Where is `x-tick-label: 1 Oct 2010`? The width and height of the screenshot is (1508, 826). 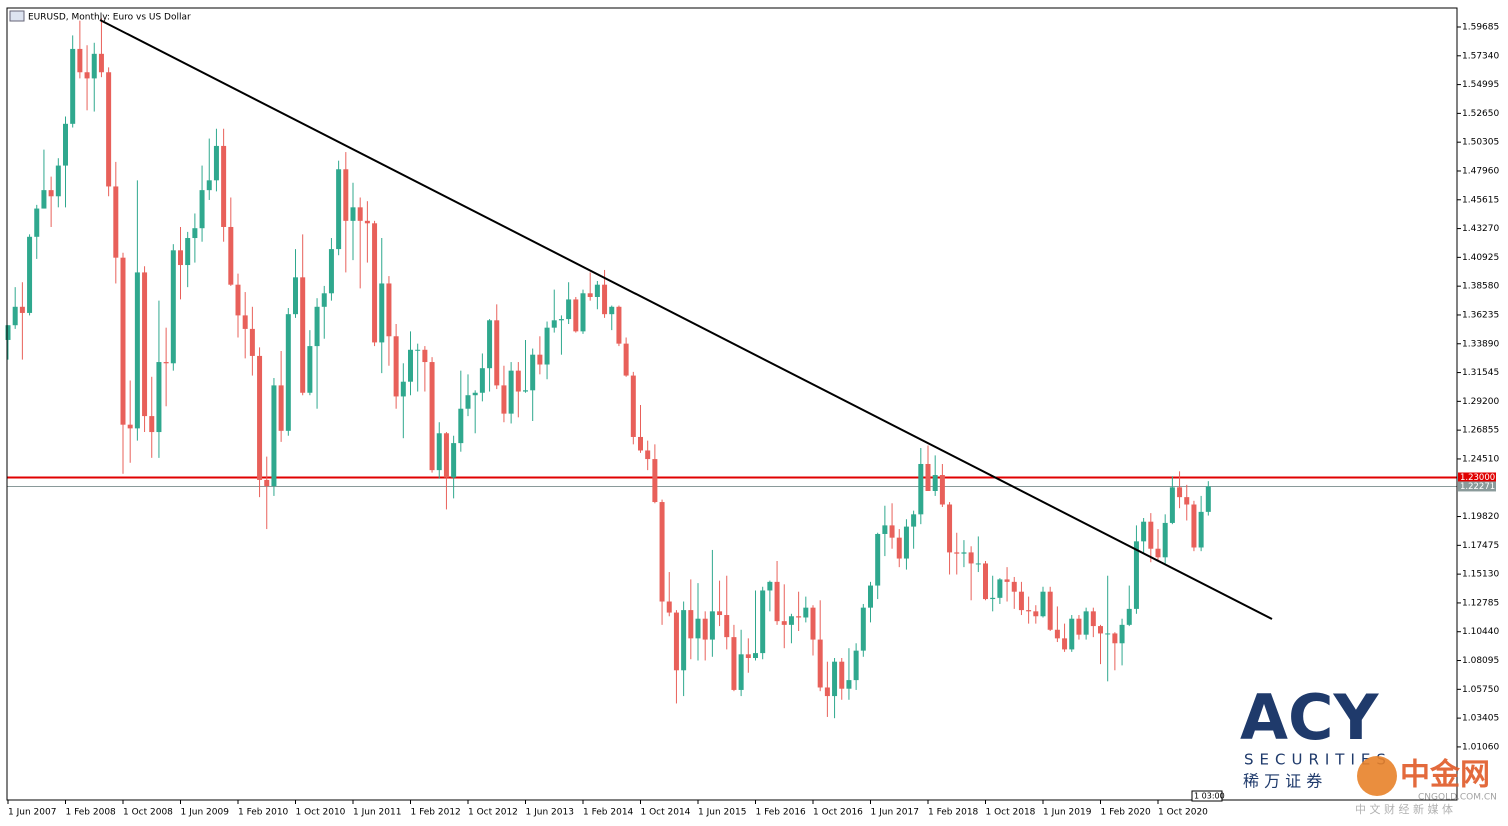
x-tick-label: 1 Oct 2010 is located at coordinates (321, 813).